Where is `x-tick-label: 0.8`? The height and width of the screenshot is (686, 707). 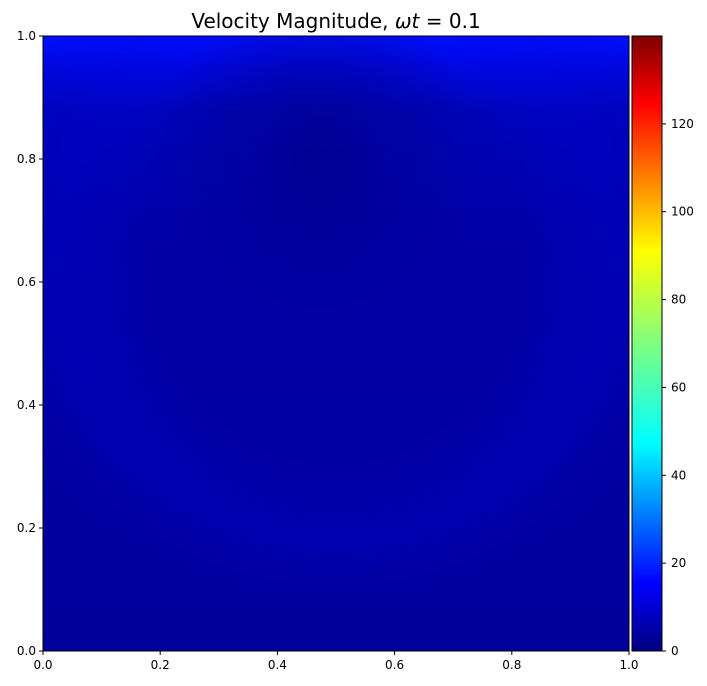 x-tick-label: 0.8 is located at coordinates (511, 665).